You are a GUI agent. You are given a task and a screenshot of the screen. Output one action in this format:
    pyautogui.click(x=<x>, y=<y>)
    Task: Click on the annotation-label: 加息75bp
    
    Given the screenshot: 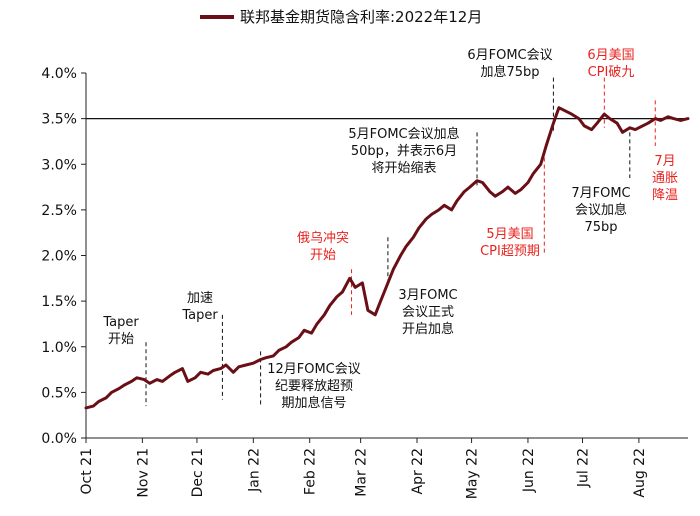 What is the action you would take?
    pyautogui.click(x=509, y=72)
    